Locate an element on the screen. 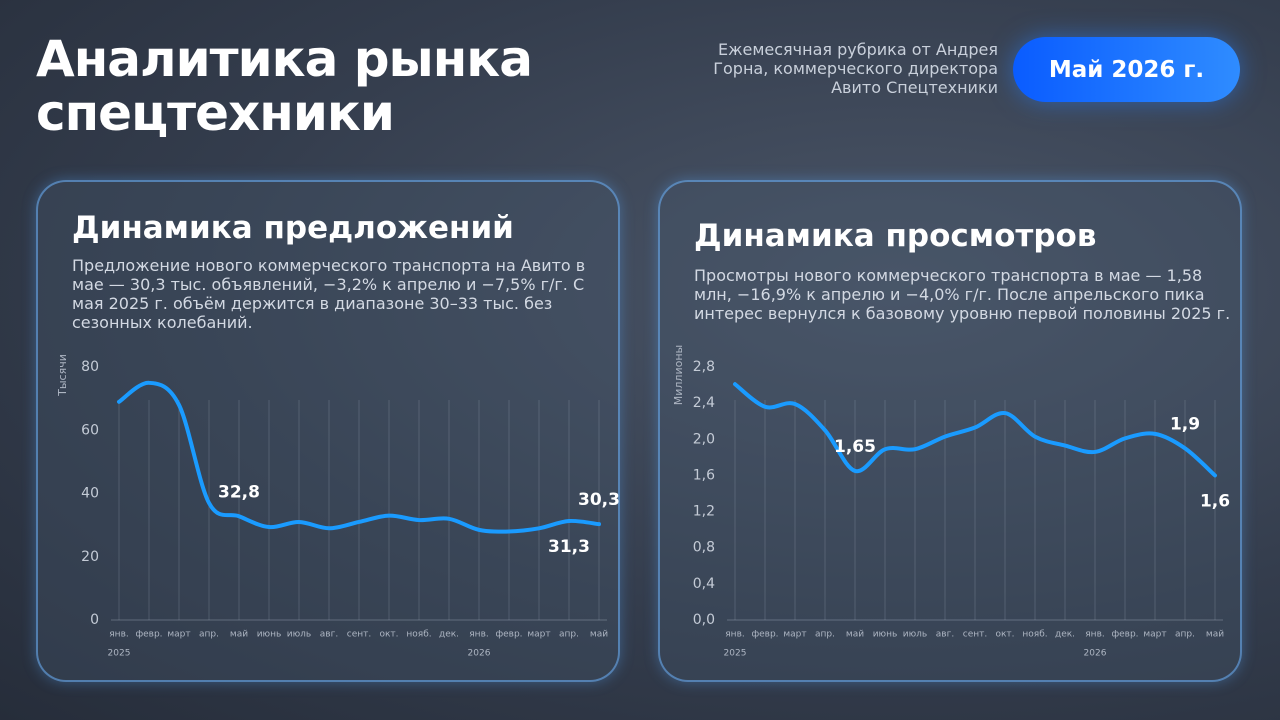 Image resolution: width=1280 pixels, height=720 pixels. y-tick-label: 80 is located at coordinates (90, 367).